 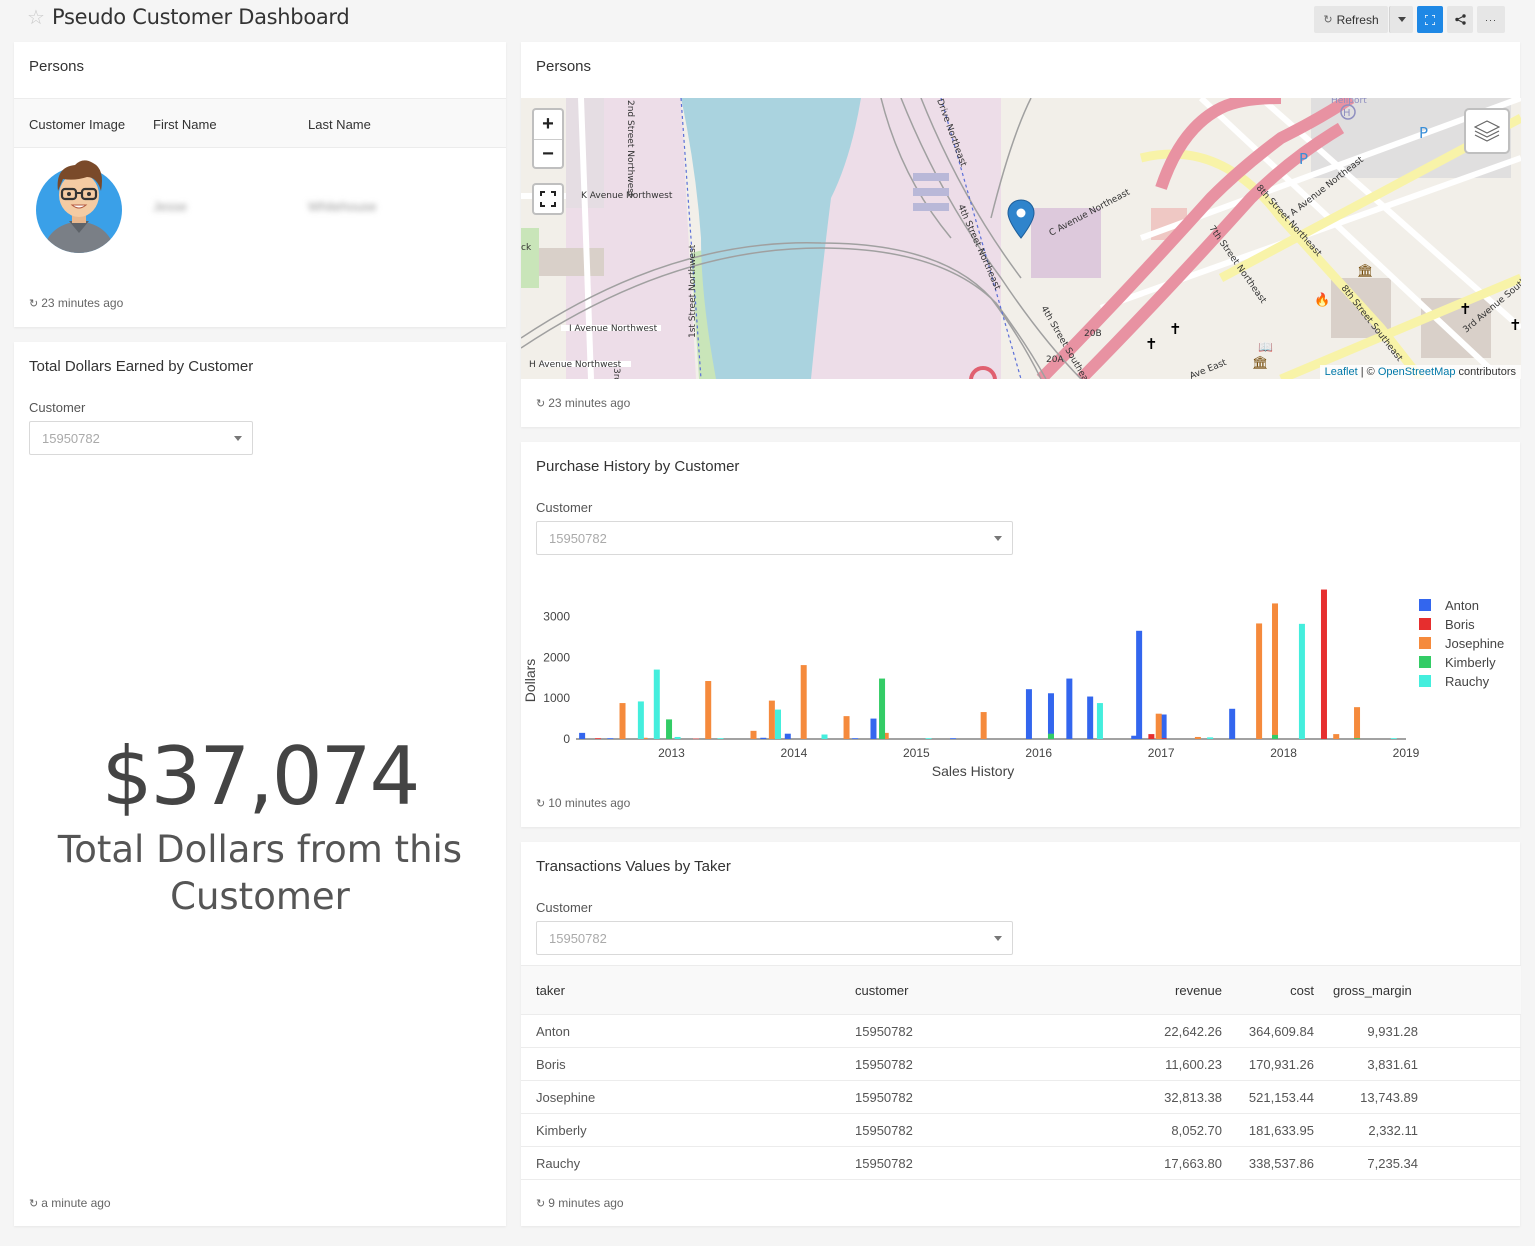 What do you see at coordinates (580, 1203) in the screenshot?
I see `card-footer: ↻ 9 minutes ago` at bounding box center [580, 1203].